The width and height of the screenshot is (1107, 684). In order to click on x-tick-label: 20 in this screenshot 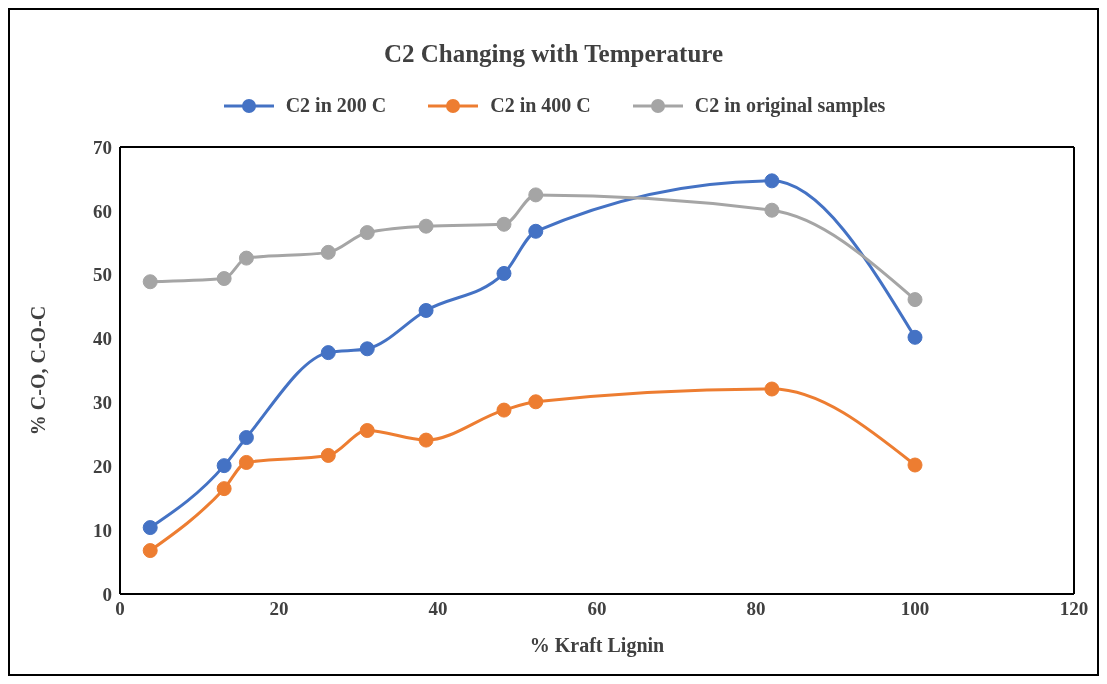, I will do `click(279, 609)`.